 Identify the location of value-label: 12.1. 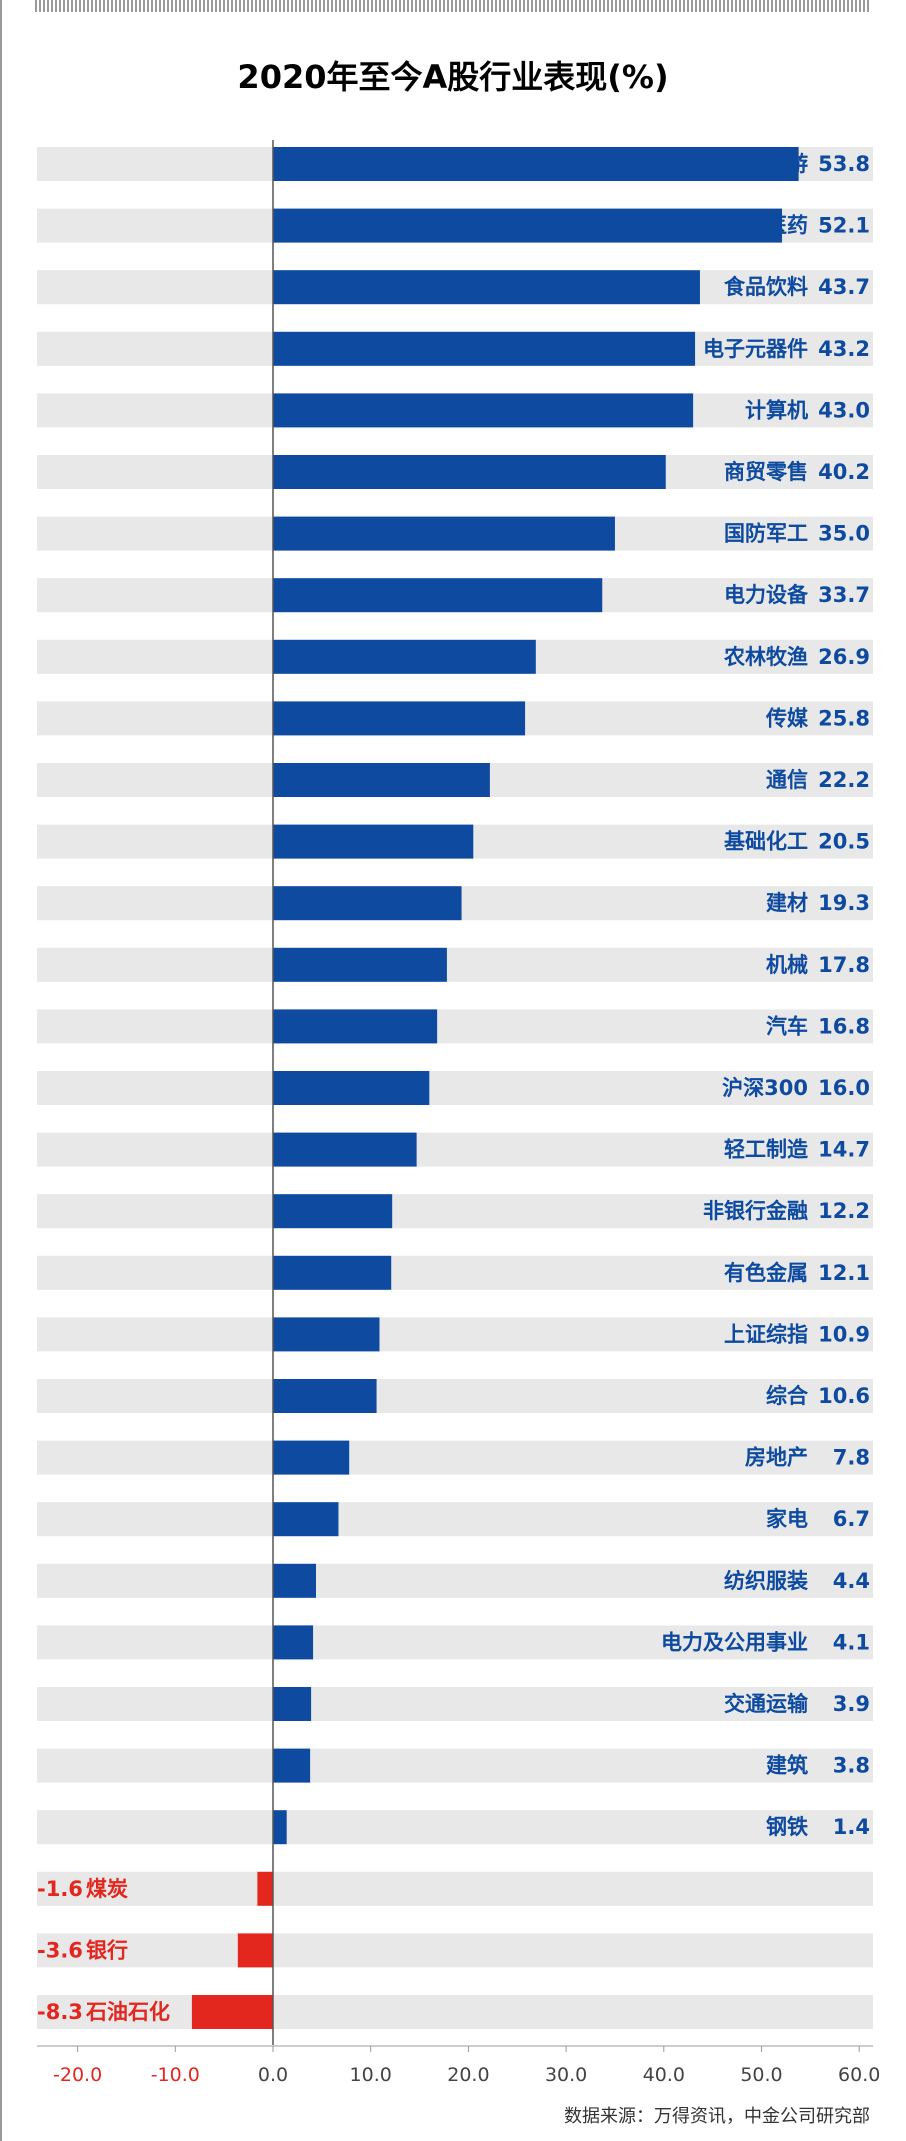
(844, 1273).